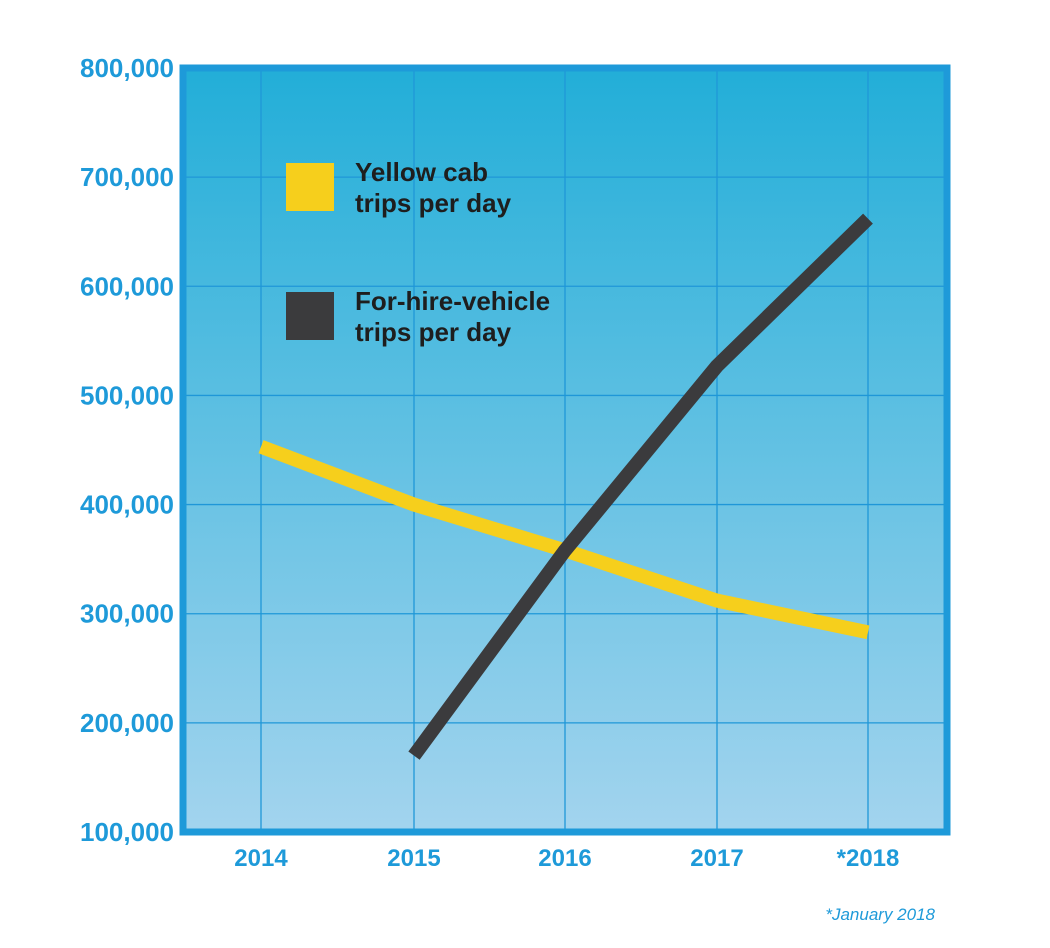  Describe the element at coordinates (127, 505) in the screenshot. I see `y-tick-label: 400,000` at that location.